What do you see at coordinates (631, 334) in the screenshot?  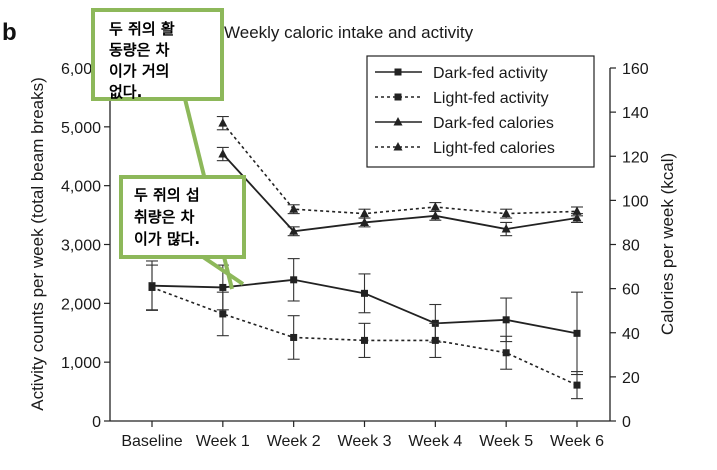 I see `y-right-tick-label: 40` at bounding box center [631, 334].